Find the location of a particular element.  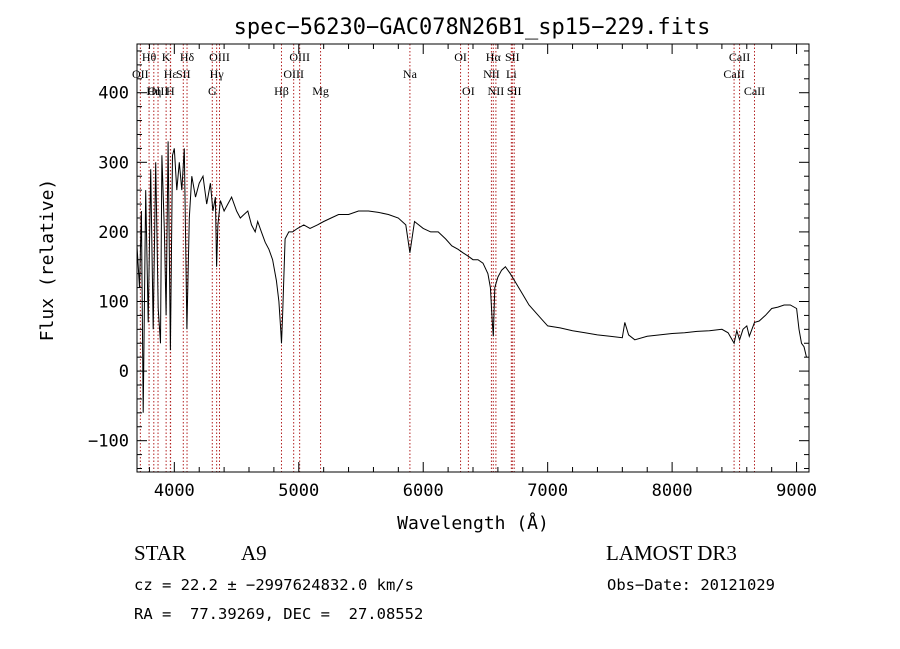

x-tick-label: 9000 is located at coordinates (796, 491).